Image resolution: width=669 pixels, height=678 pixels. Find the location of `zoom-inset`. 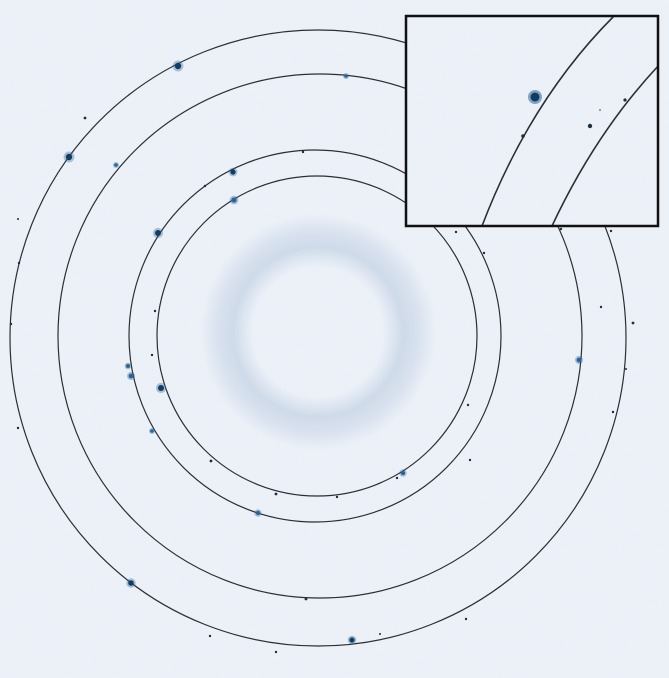

zoom-inset is located at coordinates (532, 121).